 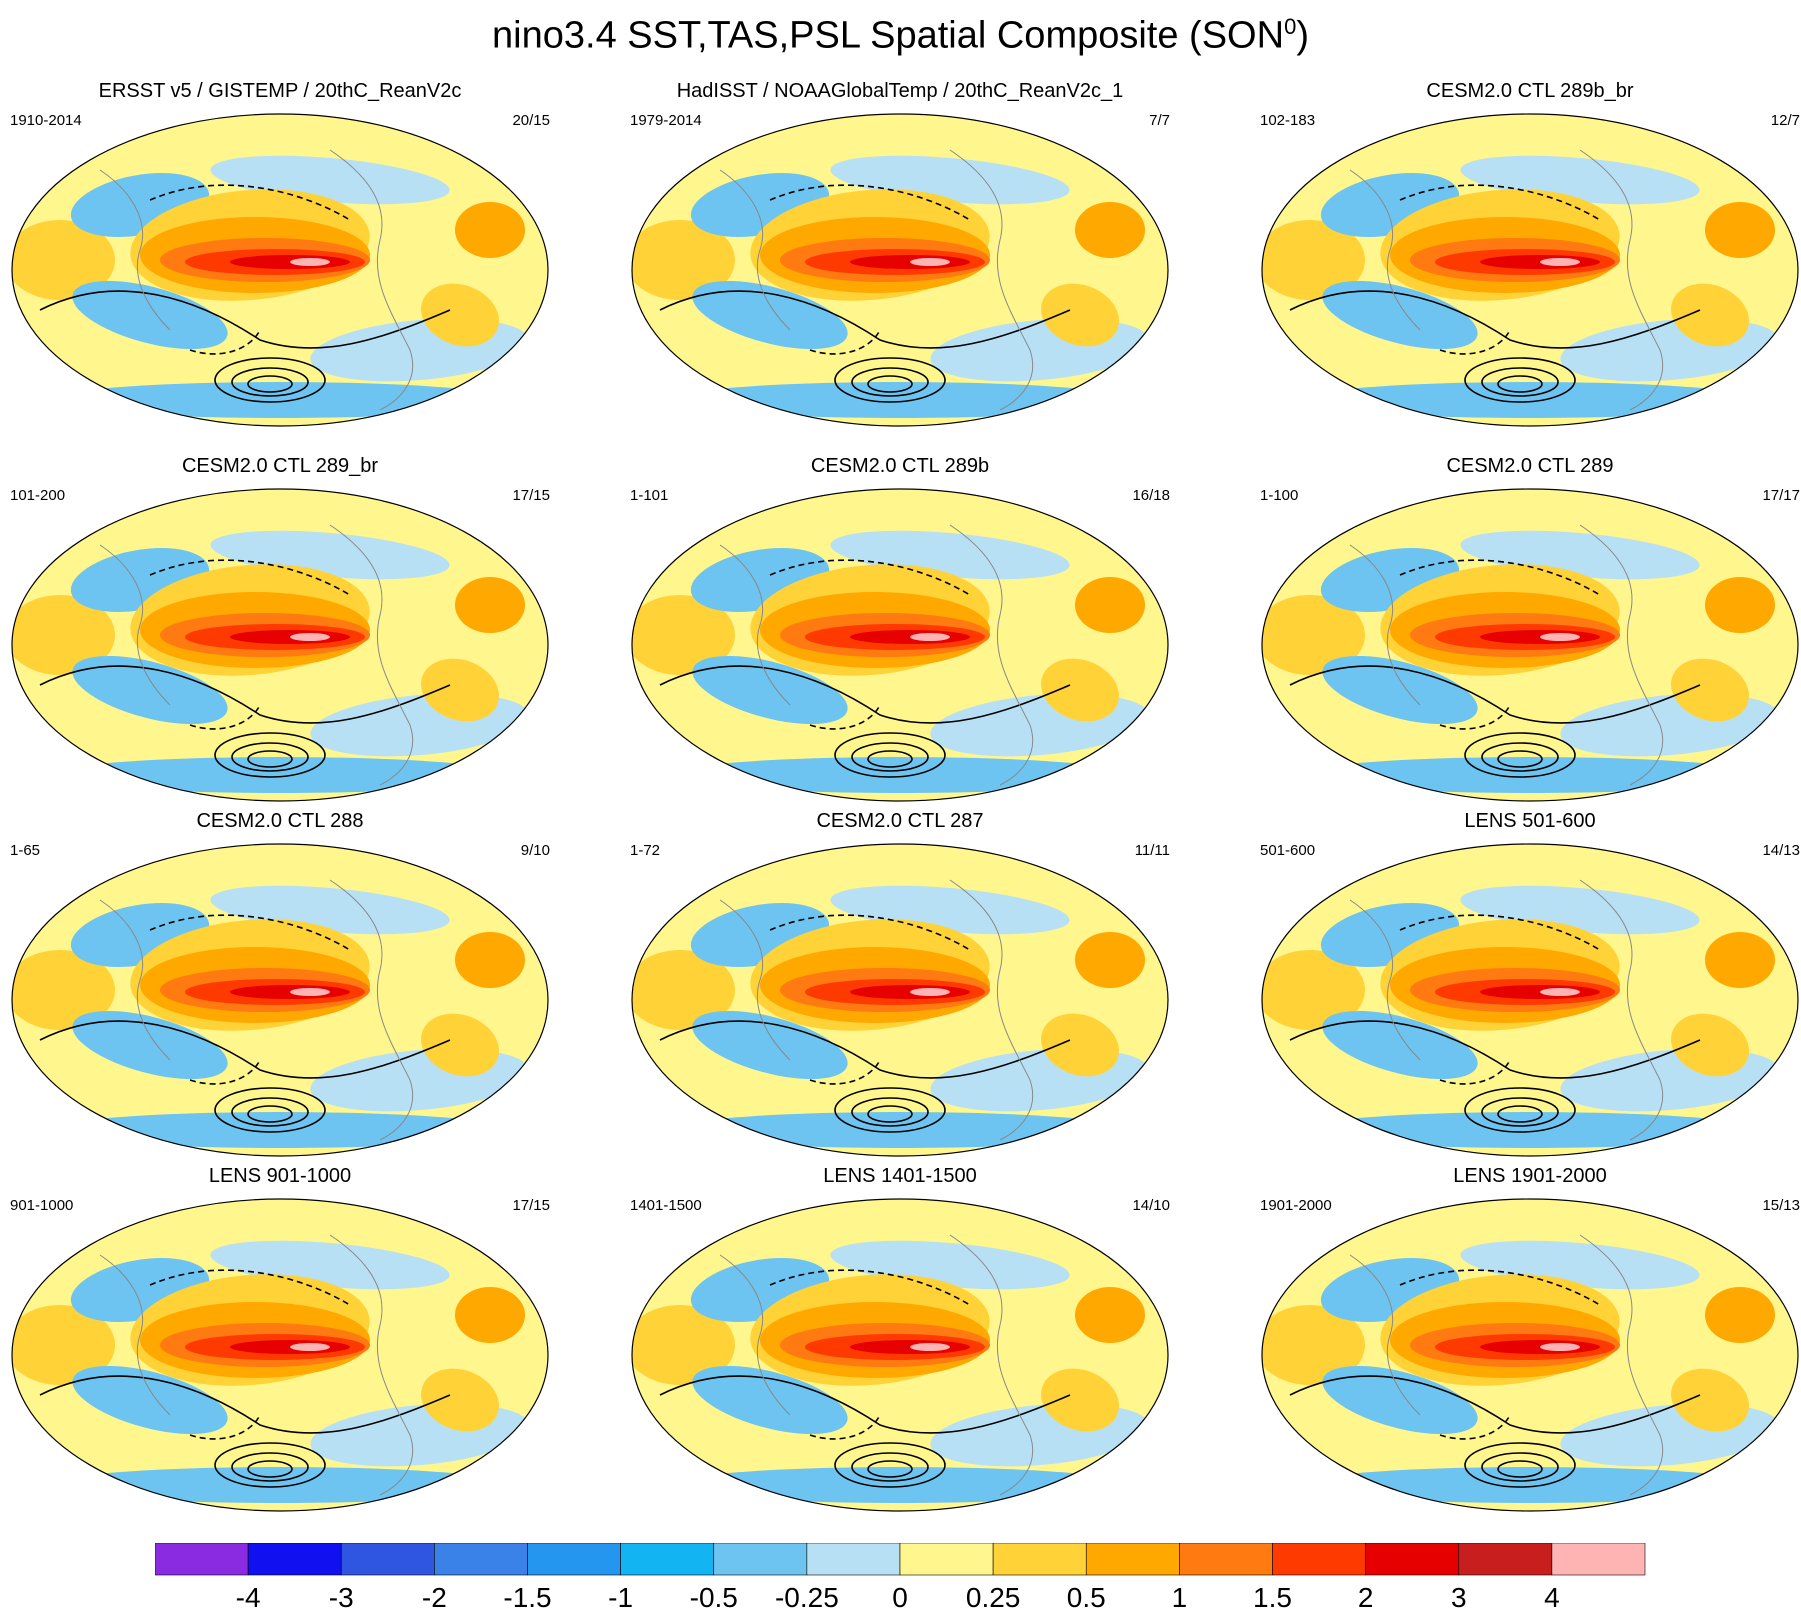 What do you see at coordinates (42, 1205) in the screenshot?
I see `panel-years: 901-1000` at bounding box center [42, 1205].